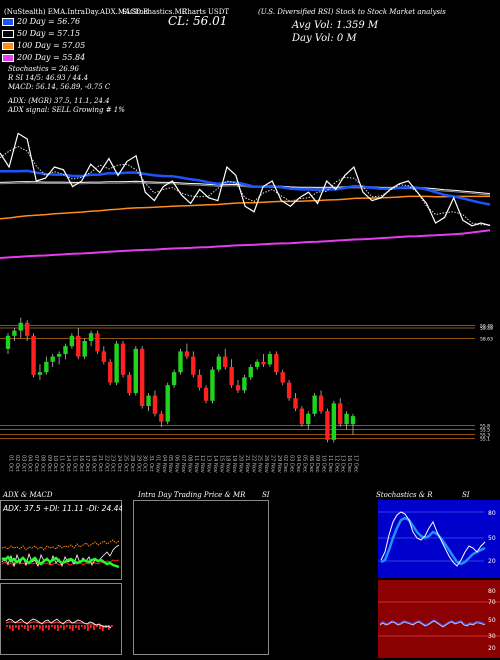  What do you see at coordinates (41, 33) in the screenshot?
I see `legend-ema50: 50 Day = 57.15` at bounding box center [41, 33].